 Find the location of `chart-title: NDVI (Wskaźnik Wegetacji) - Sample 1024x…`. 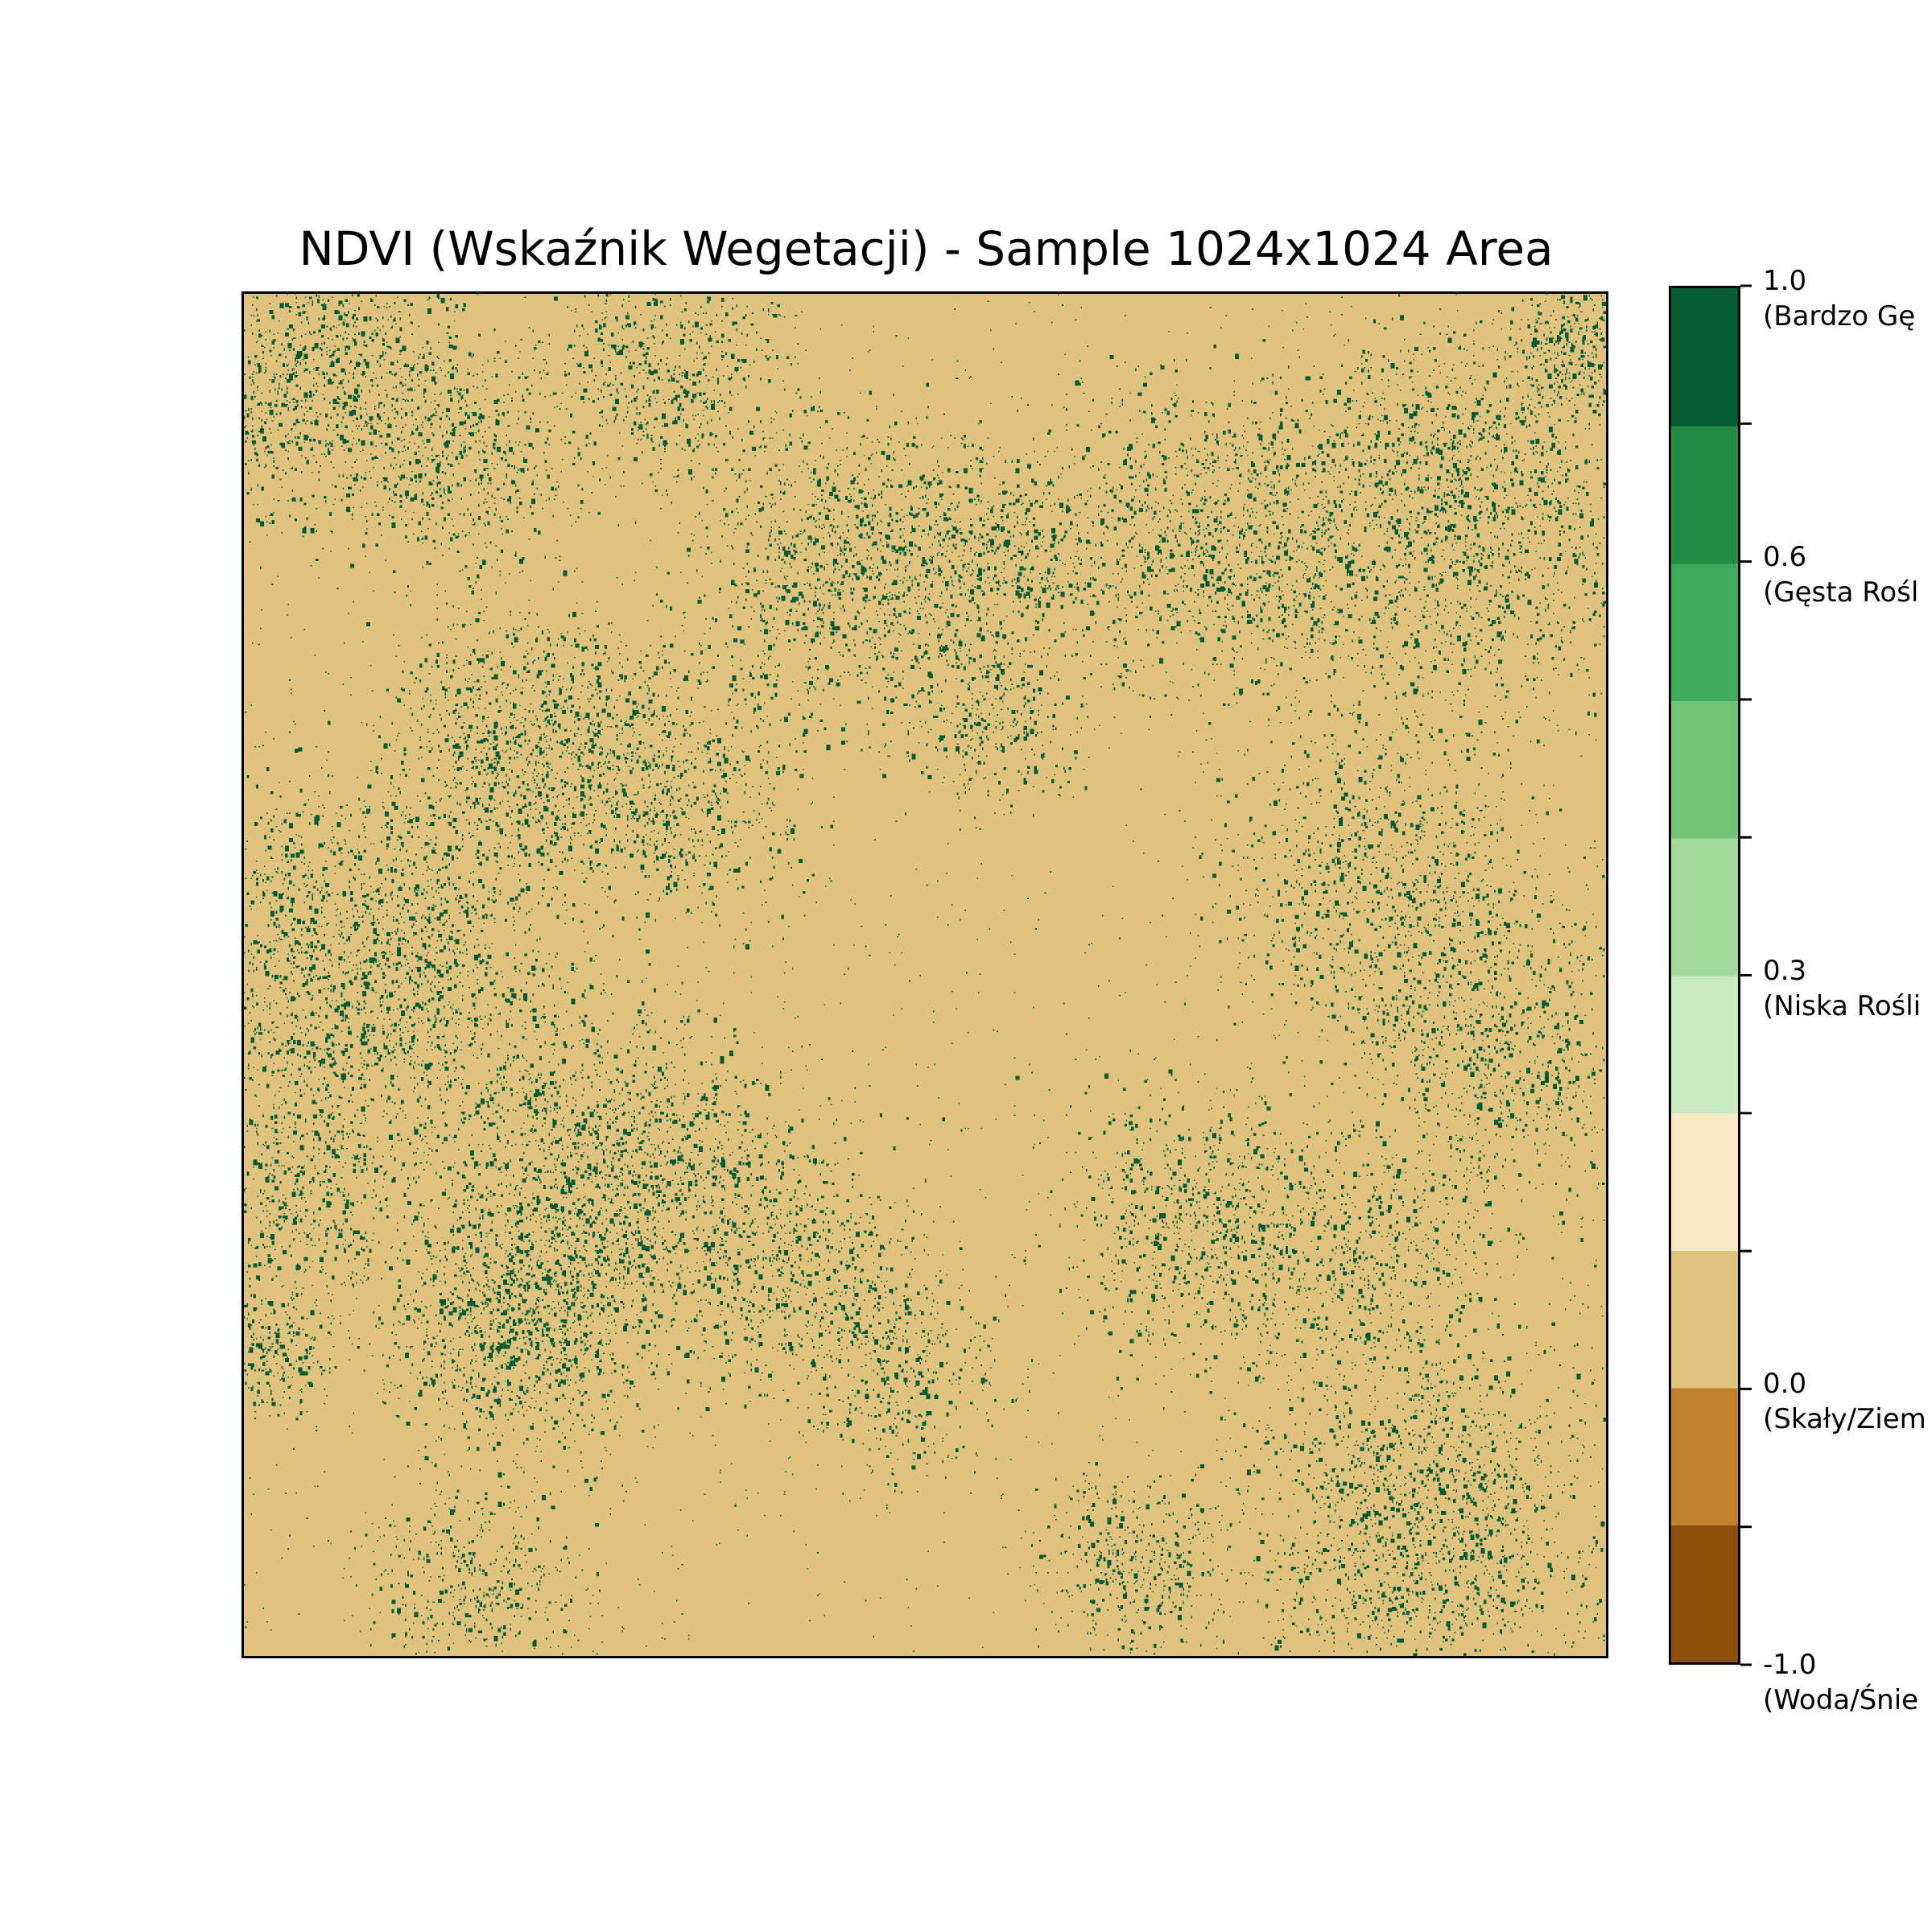

chart-title: NDVI (Wskaźnik Wegetacji) - Sample 1024x… is located at coordinates (926, 248).